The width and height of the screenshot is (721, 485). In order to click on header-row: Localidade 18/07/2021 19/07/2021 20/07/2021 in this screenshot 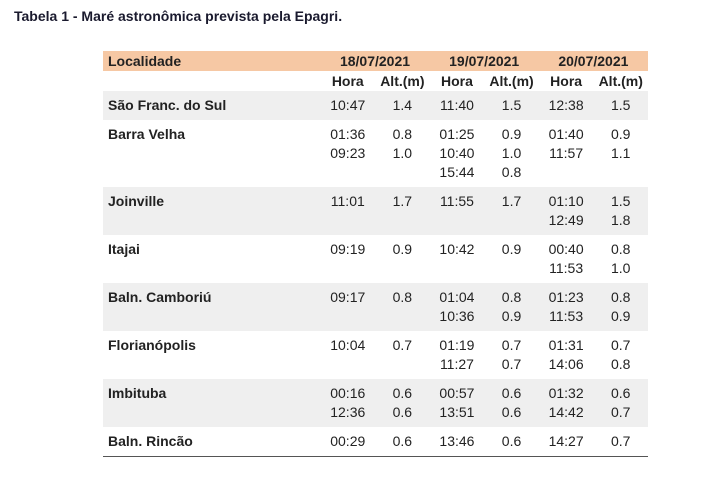, I will do `click(375, 61)`.